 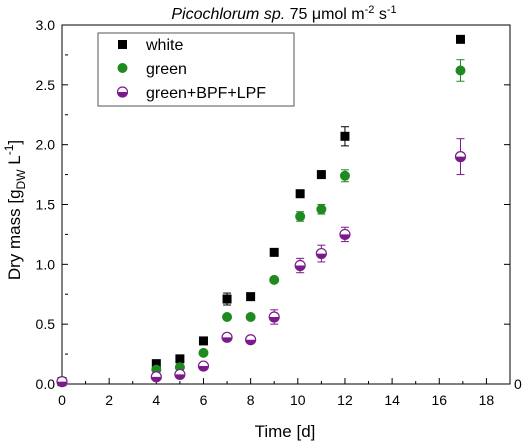 I want to click on x-tick-label: 4, so click(x=156, y=400).